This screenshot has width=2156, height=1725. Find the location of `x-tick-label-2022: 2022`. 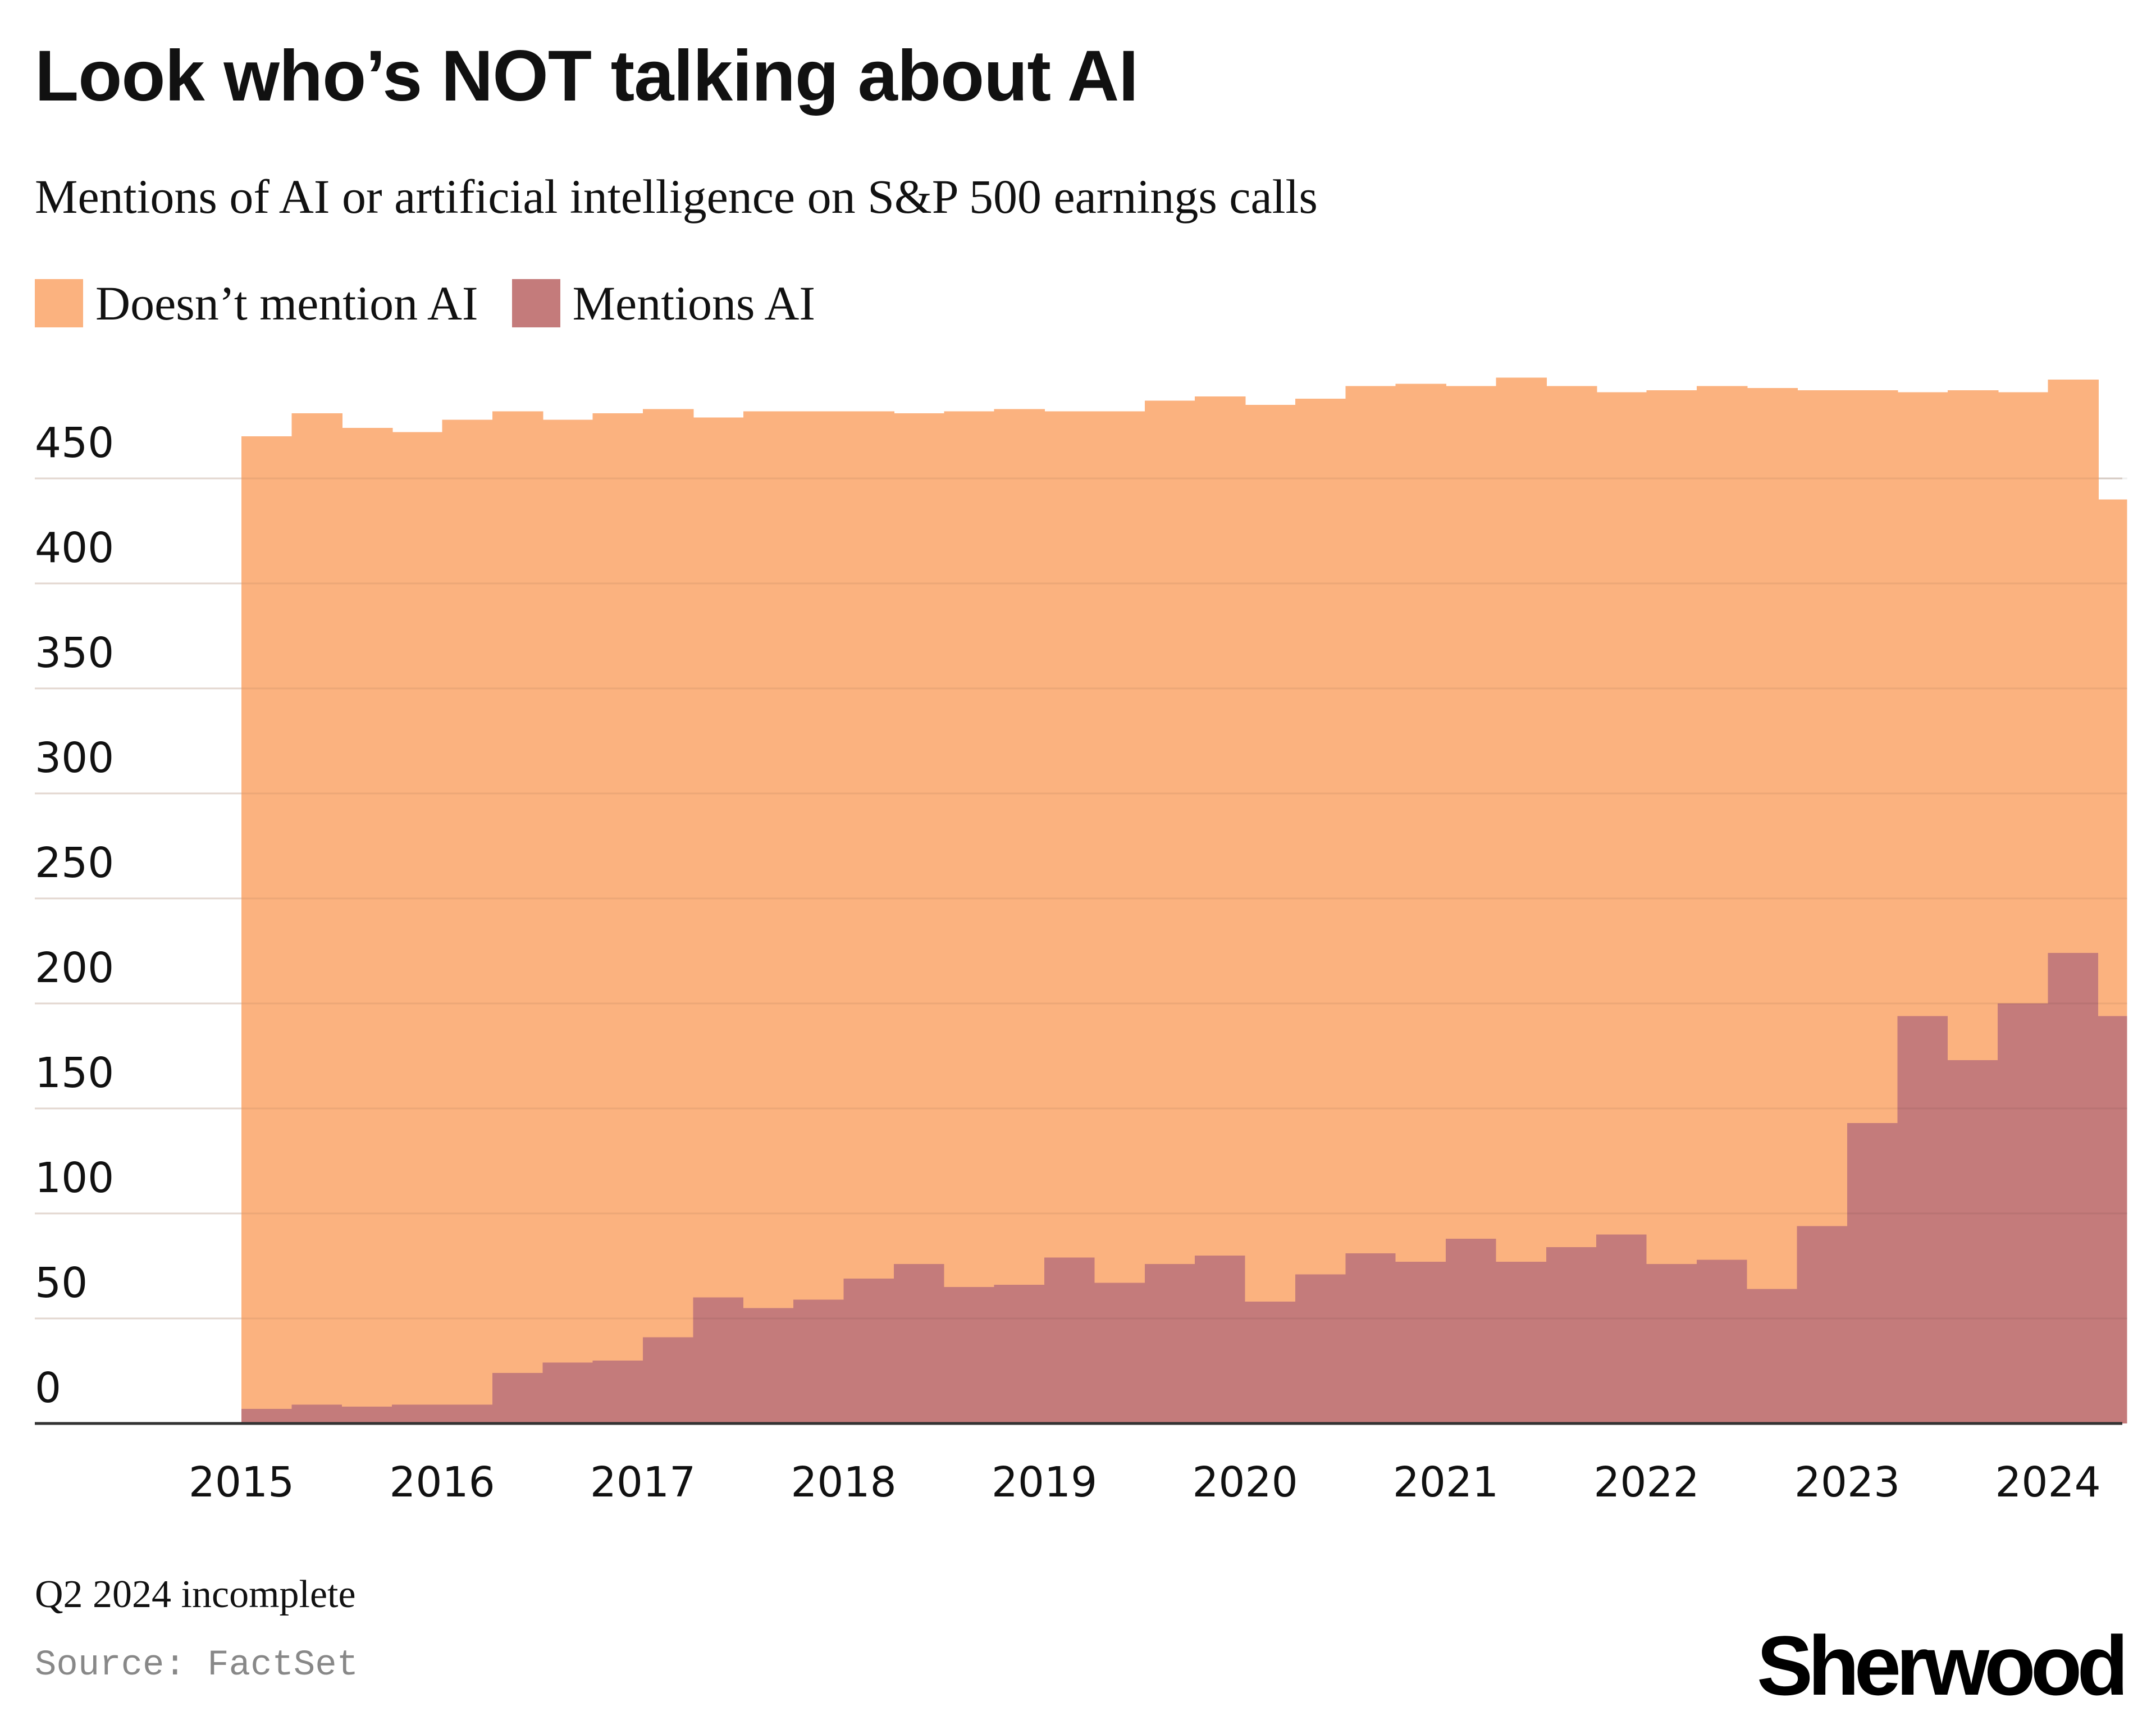

x-tick-label-2022: 2022 is located at coordinates (1646, 1482).